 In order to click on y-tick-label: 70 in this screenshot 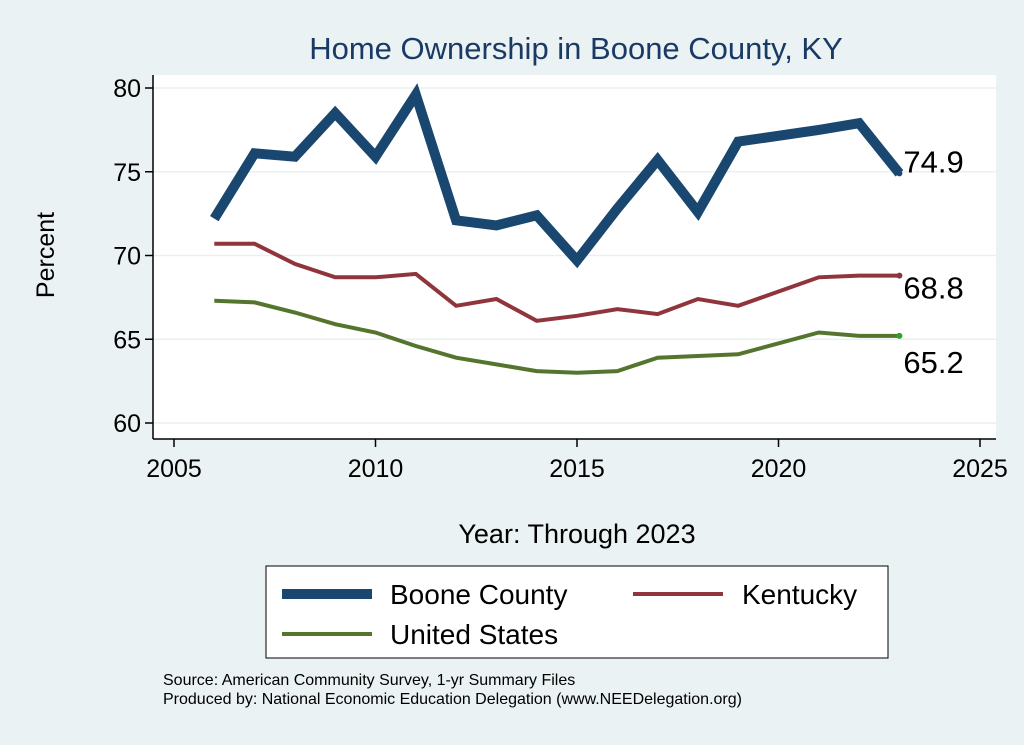, I will do `click(127, 257)`.